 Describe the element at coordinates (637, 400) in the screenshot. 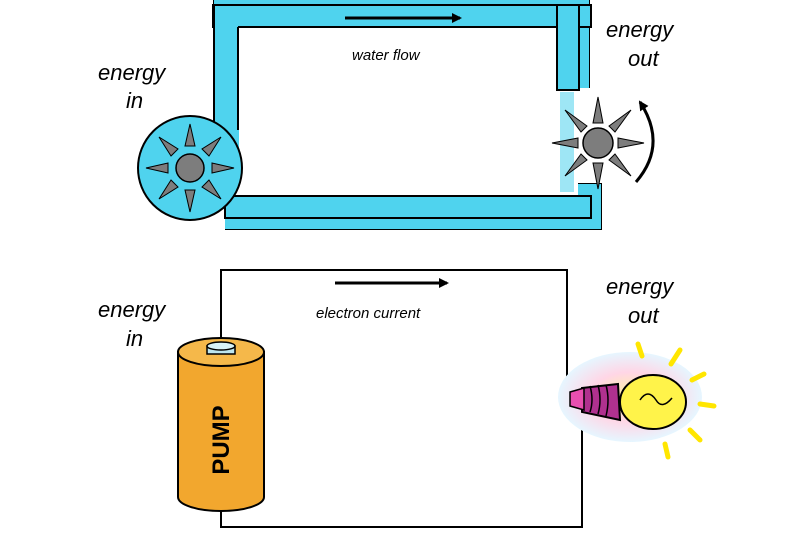

I see `light-bulb-icon` at that location.